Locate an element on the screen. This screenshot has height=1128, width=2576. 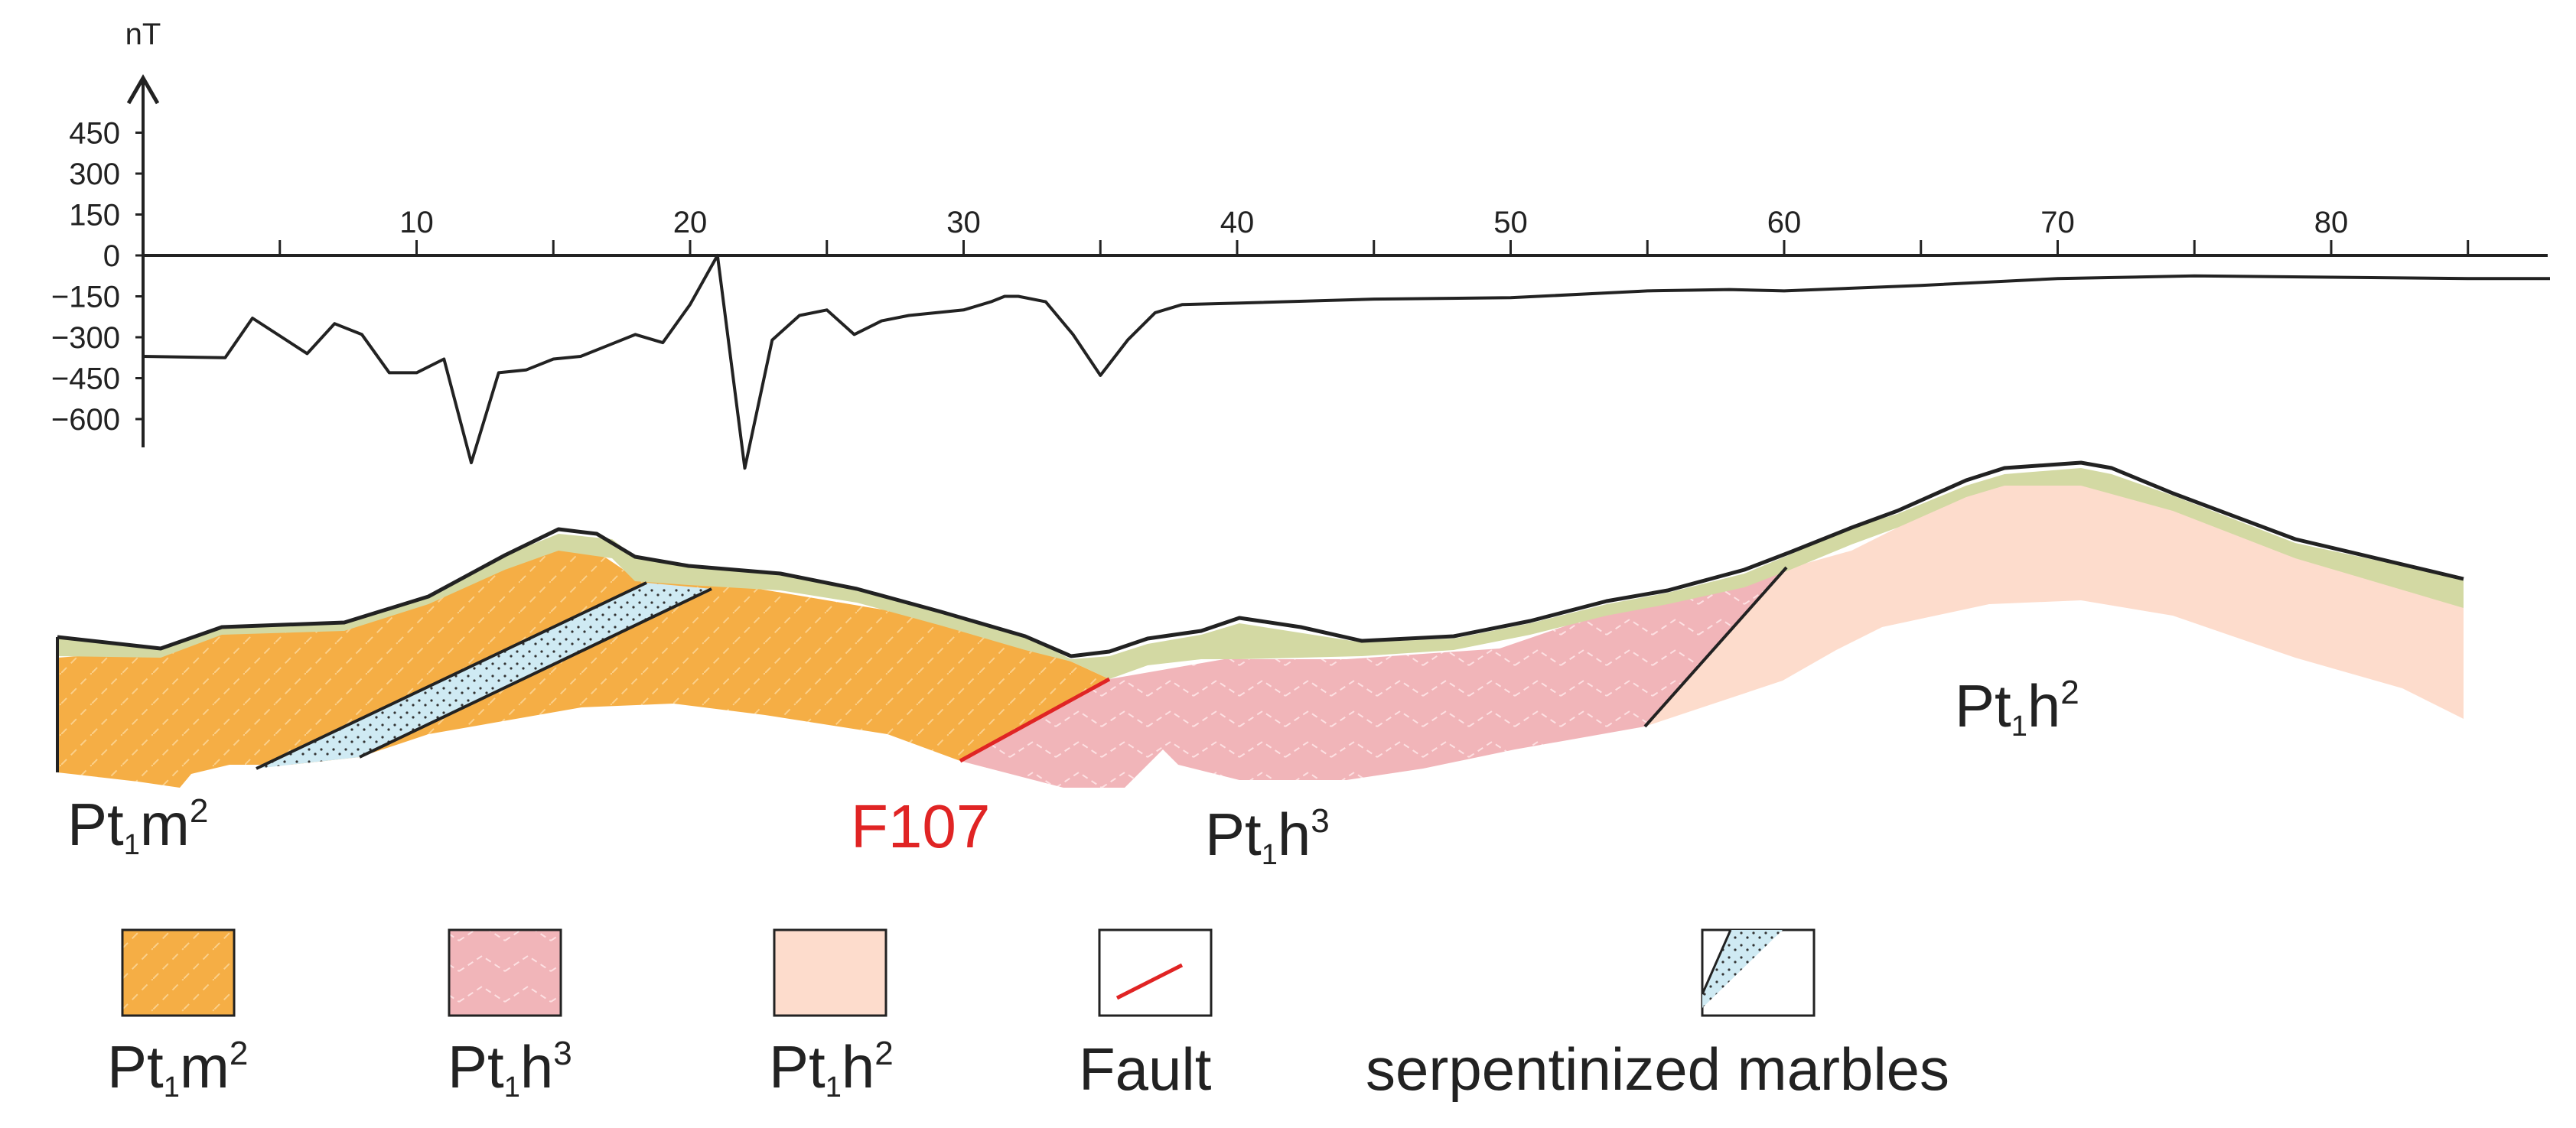
x-ticks: 10 20 30 40 50 60 70 80 is located at coordinates (1374, 231).